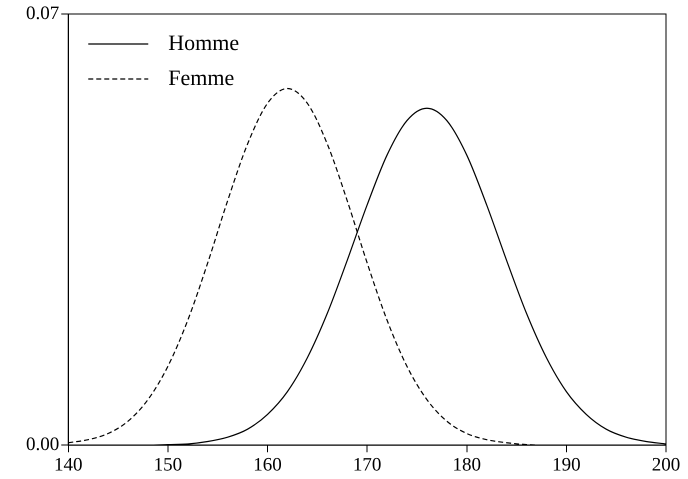  Describe the element at coordinates (168, 465) in the screenshot. I see `x-tick-label: 150` at that location.